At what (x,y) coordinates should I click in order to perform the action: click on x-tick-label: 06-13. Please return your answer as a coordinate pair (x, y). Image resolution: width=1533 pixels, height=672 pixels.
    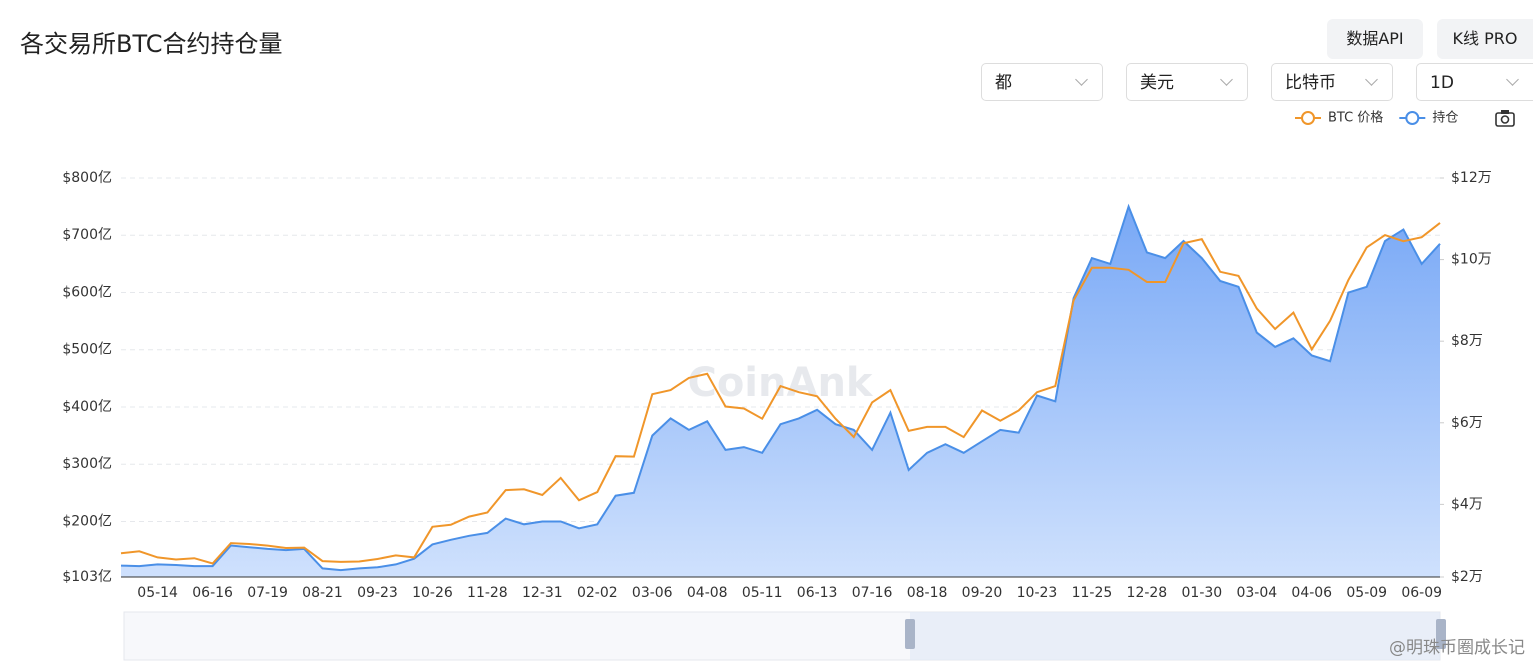
    Looking at the image, I should click on (817, 593).